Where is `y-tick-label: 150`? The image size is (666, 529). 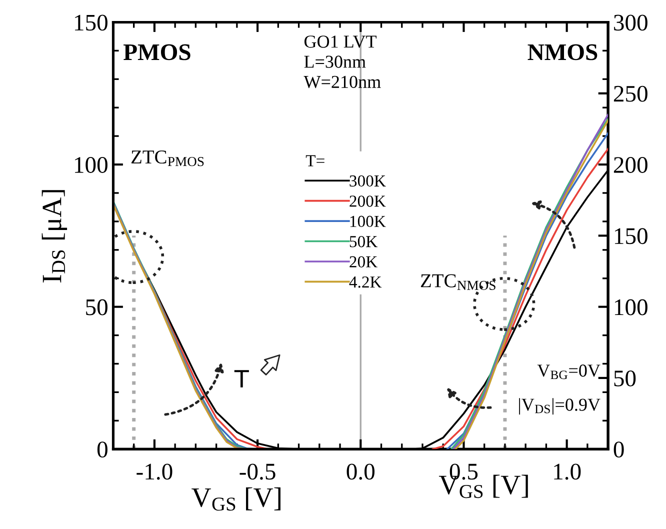
y-tick-label: 150 is located at coordinates (91, 22).